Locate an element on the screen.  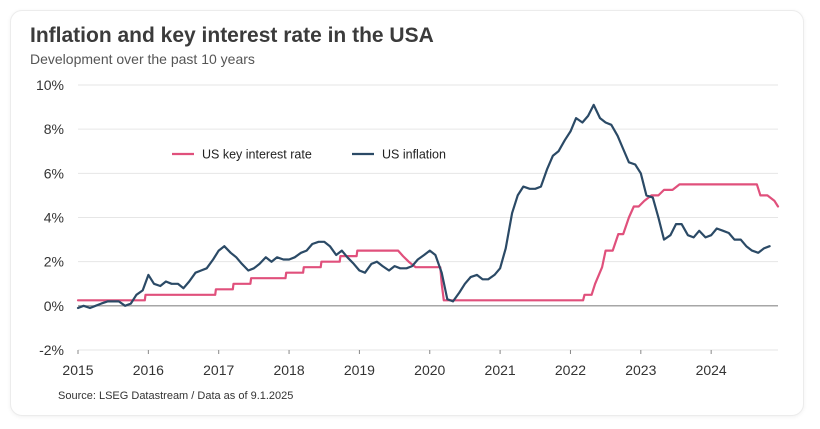
x-tick-label: 2017 is located at coordinates (218, 370).